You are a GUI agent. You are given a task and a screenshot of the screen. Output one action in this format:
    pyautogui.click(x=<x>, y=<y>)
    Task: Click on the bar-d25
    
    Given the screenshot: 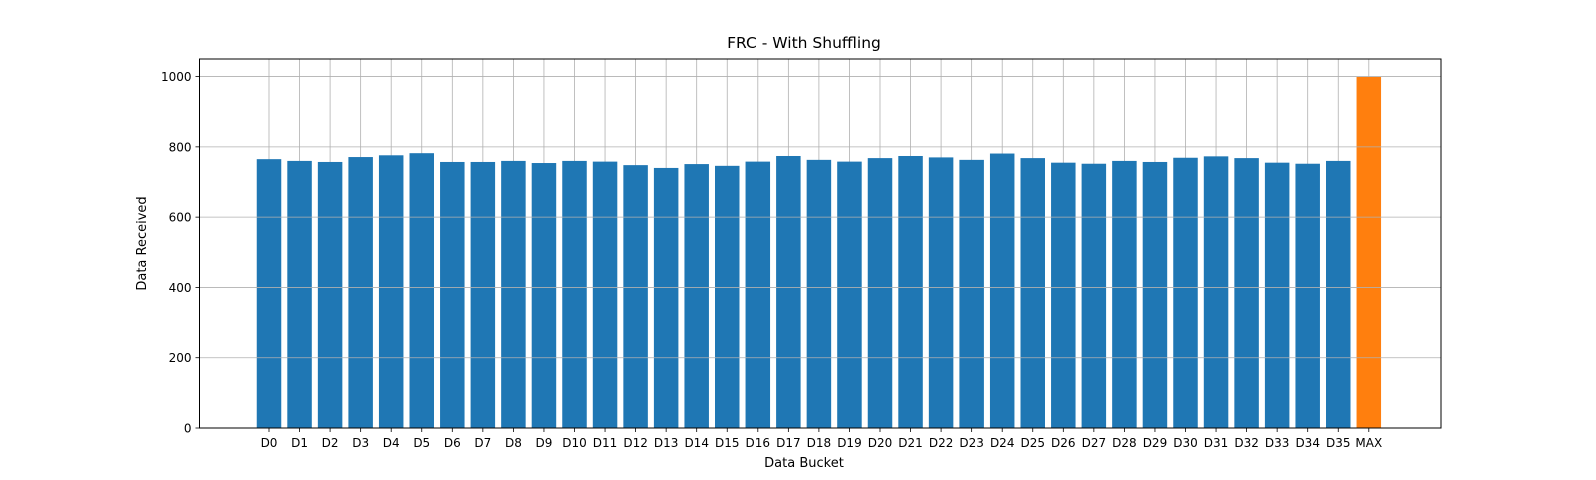 What is the action you would take?
    pyautogui.click(x=1032, y=293)
    